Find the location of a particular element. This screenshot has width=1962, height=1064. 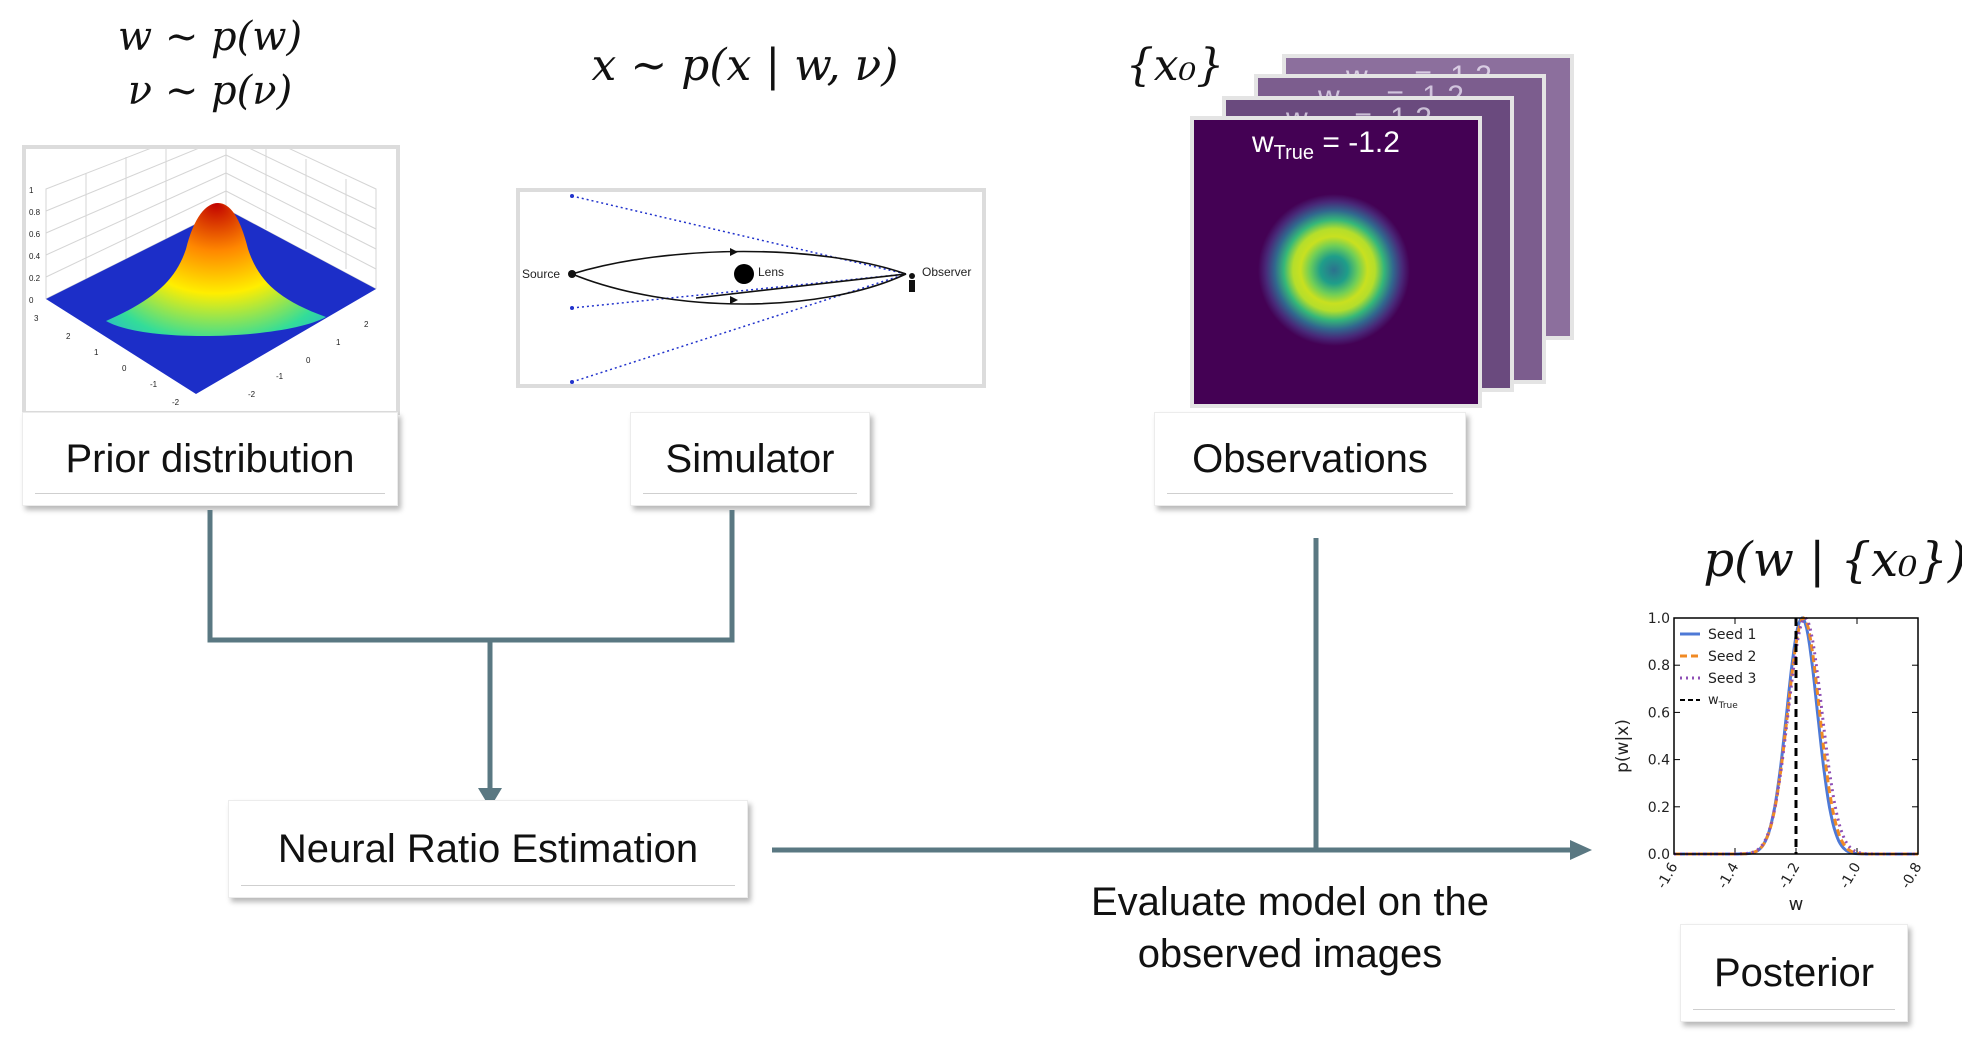

y-tick: 1 is located at coordinates (338, 342).